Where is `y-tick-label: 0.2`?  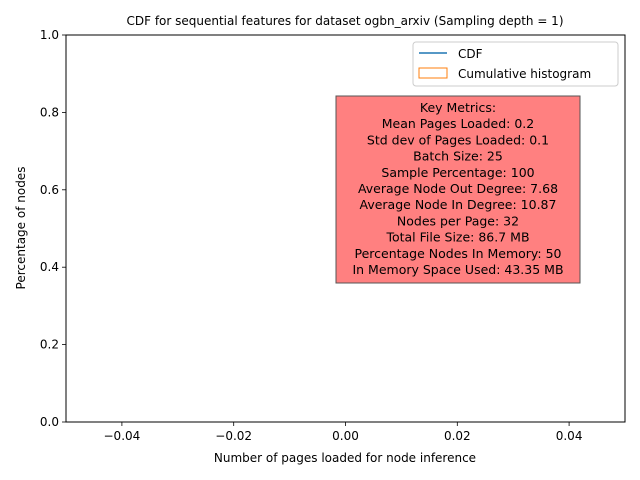
y-tick-label: 0.2 is located at coordinates (49, 345).